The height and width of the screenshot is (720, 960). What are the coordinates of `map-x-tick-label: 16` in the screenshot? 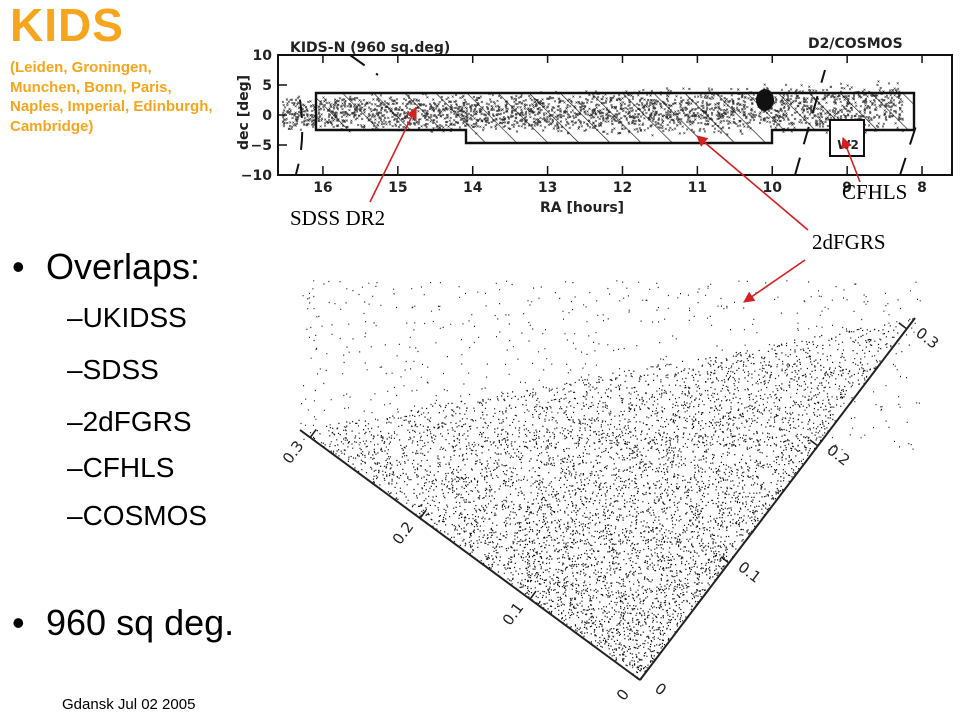 It's located at (322, 188).